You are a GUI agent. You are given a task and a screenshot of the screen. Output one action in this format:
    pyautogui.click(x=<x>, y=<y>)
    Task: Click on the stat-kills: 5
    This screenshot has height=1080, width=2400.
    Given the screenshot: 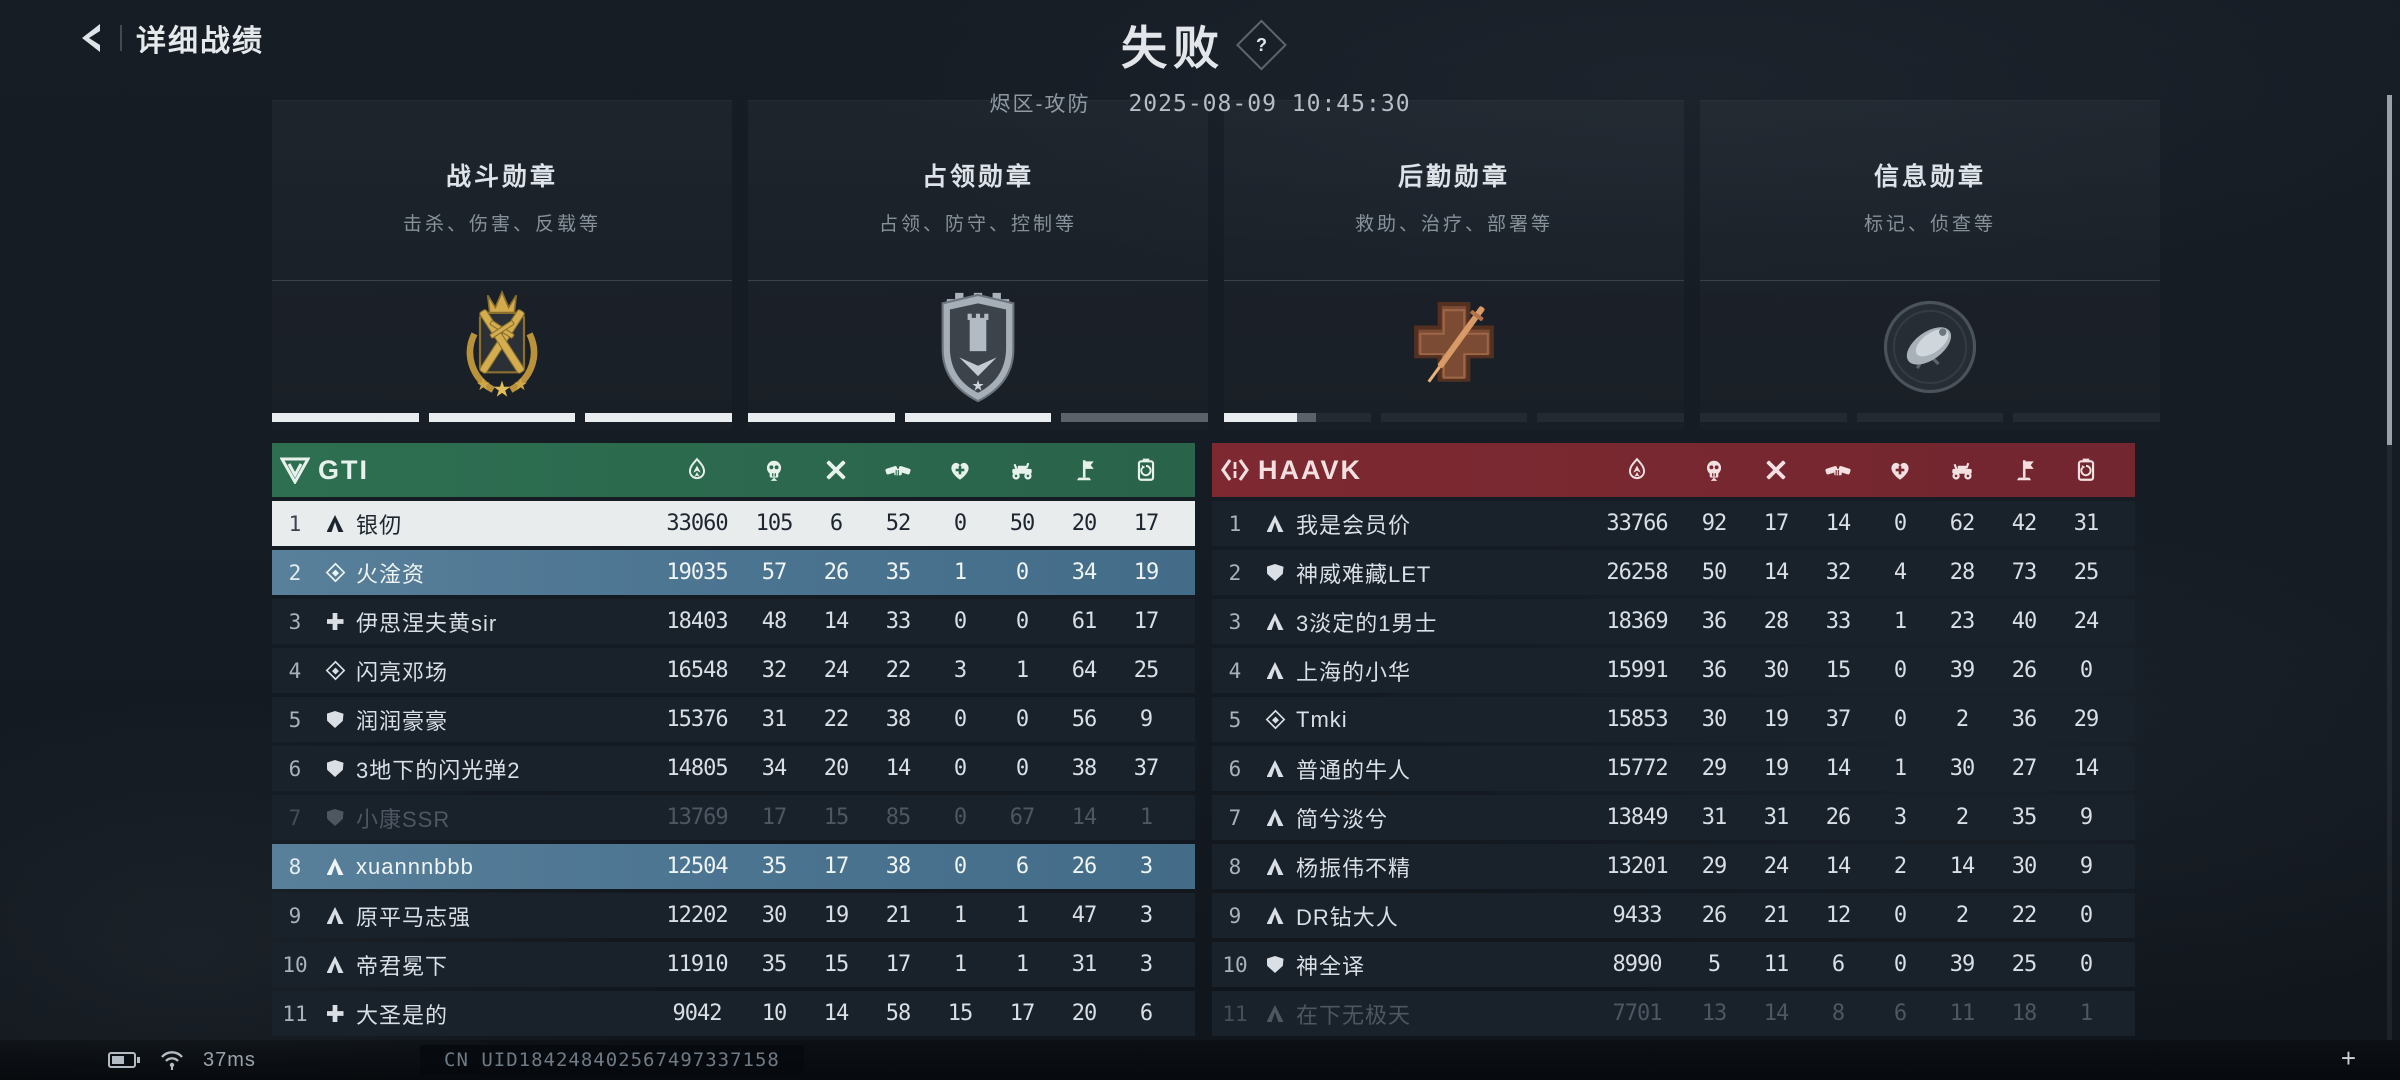 What is the action you would take?
    pyautogui.click(x=1714, y=964)
    